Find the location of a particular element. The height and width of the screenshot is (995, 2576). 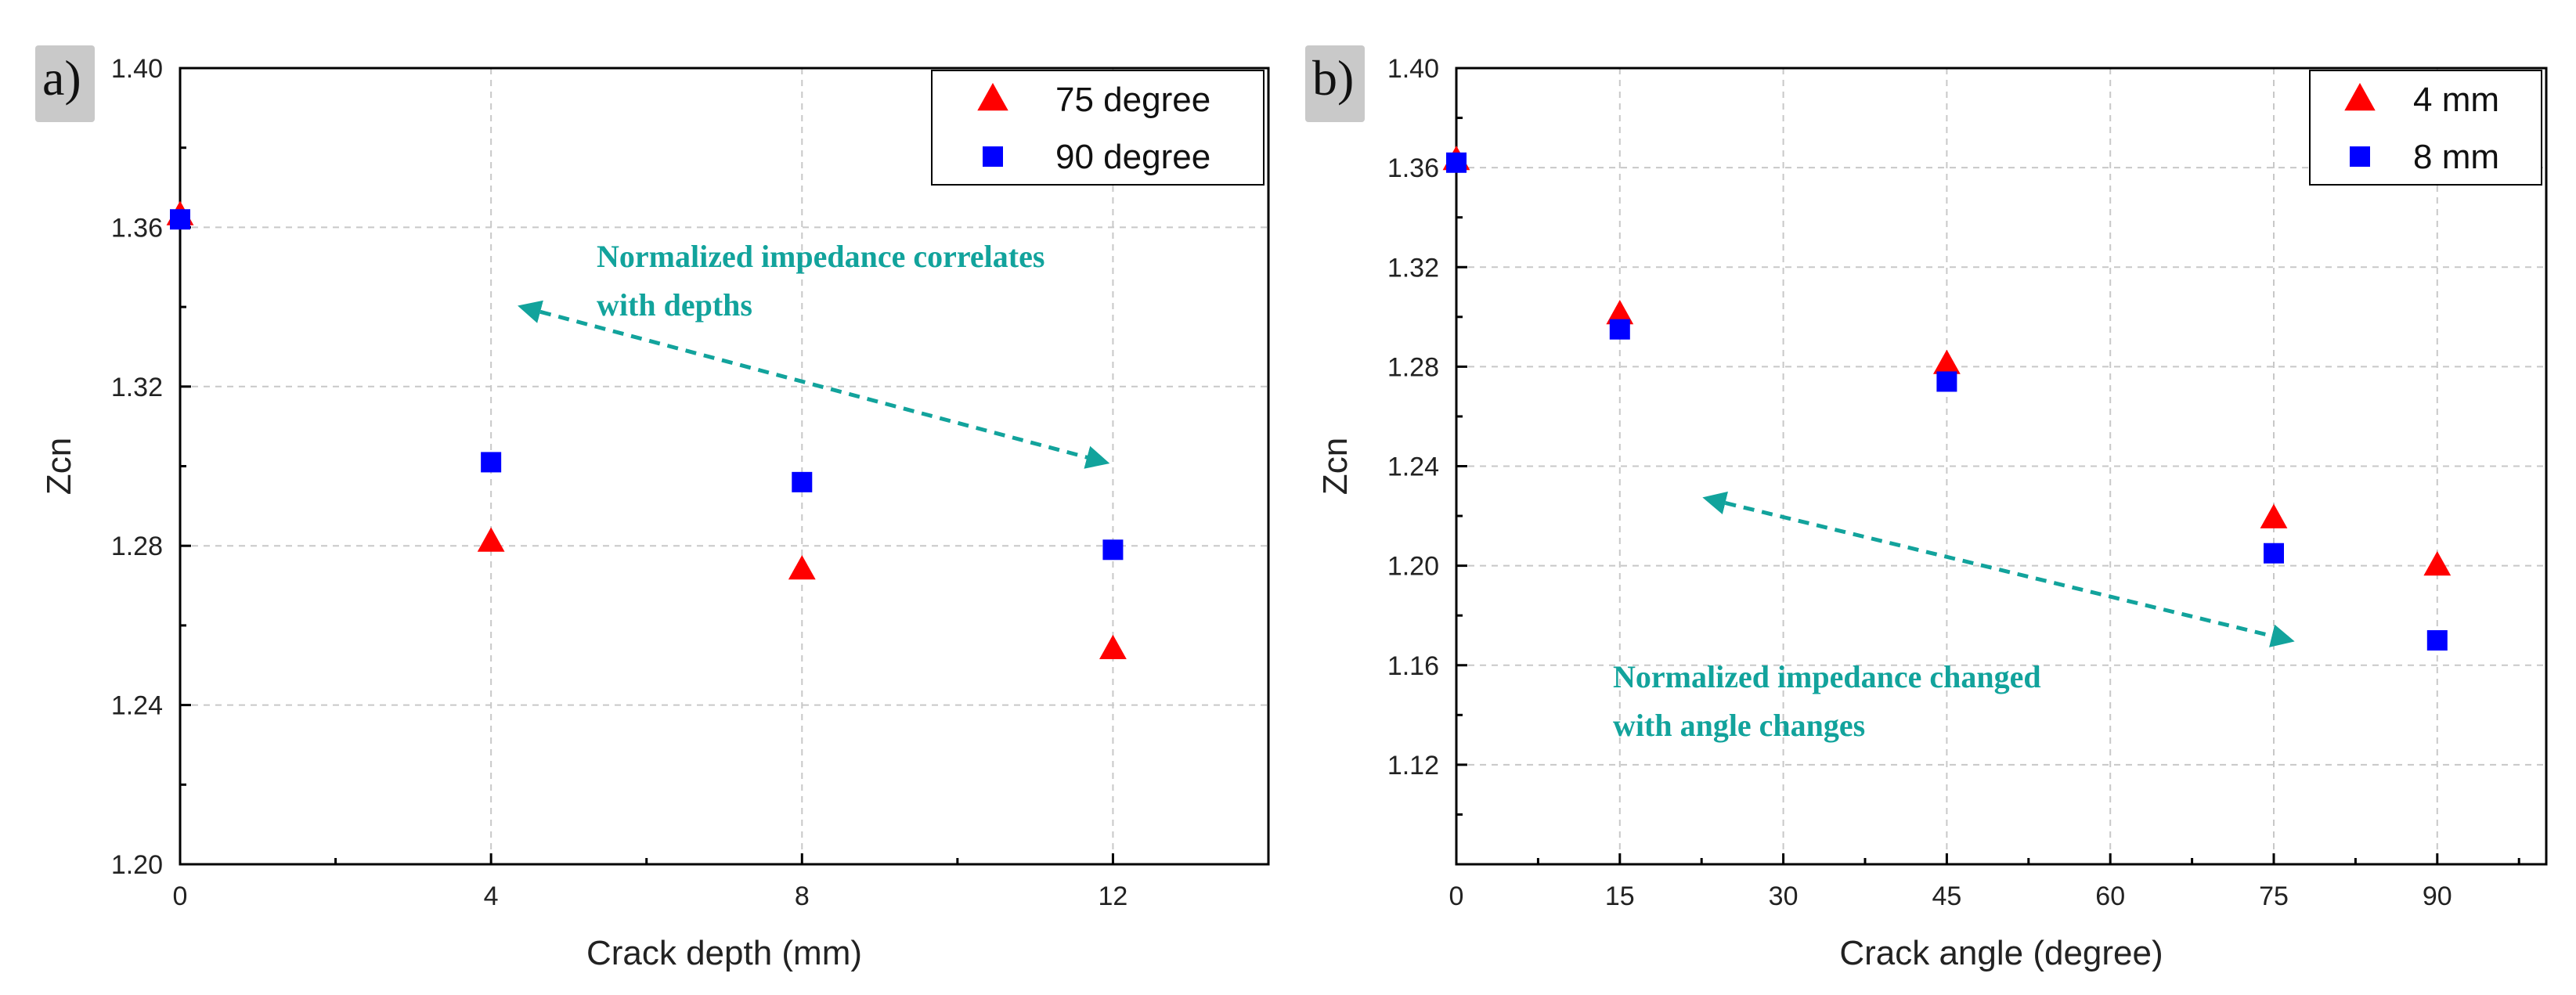

panel-label: a) is located at coordinates (61, 78).